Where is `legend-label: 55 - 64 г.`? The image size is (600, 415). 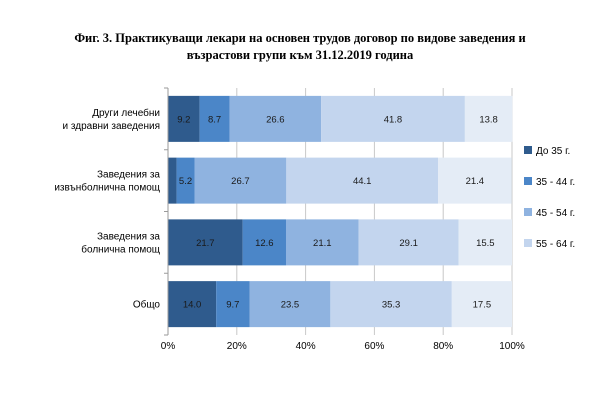 legend-label: 55 - 64 г. is located at coordinates (555, 244).